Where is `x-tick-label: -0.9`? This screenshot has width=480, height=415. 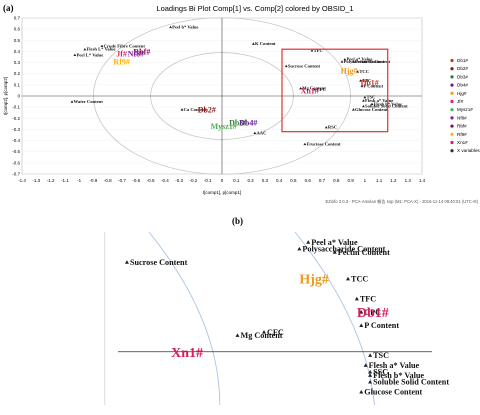
x-tick-label: -0.9 is located at coordinates (94, 180).